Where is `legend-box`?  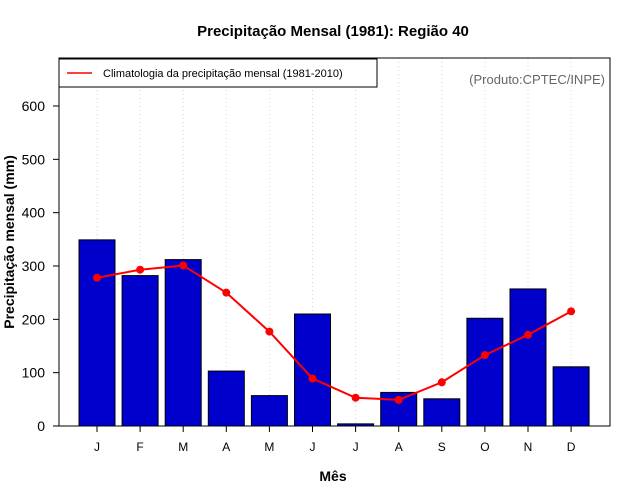
legend-box is located at coordinates (218, 73).